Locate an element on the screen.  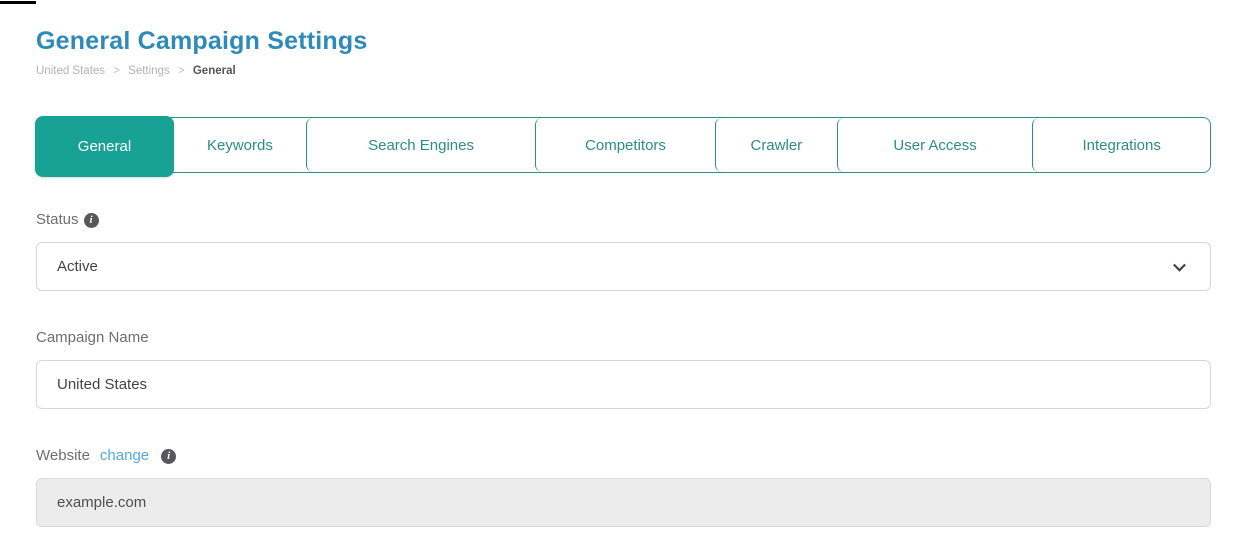
change-website-link: change is located at coordinates (124, 455).